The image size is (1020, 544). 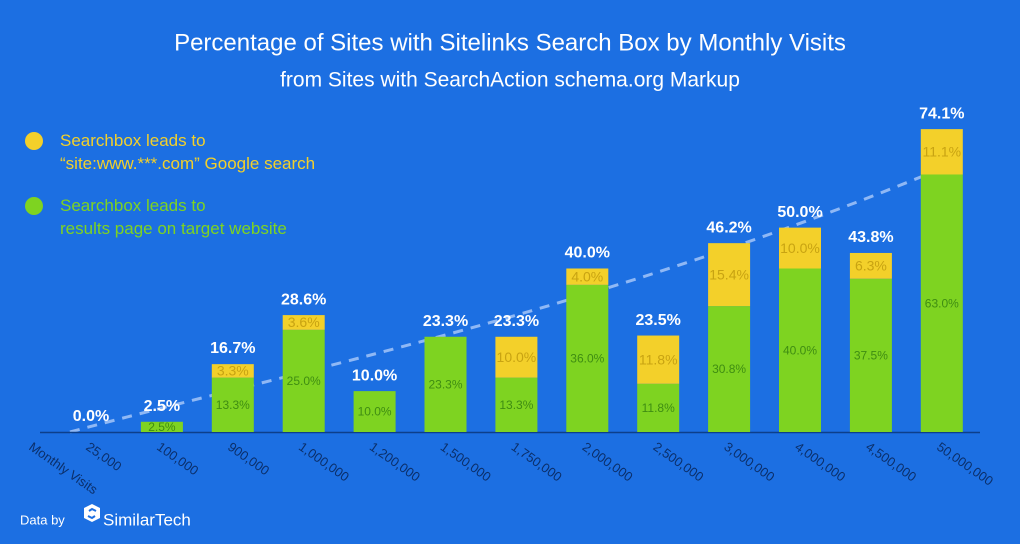 I want to click on segment-label: 11.1%, so click(x=941, y=152).